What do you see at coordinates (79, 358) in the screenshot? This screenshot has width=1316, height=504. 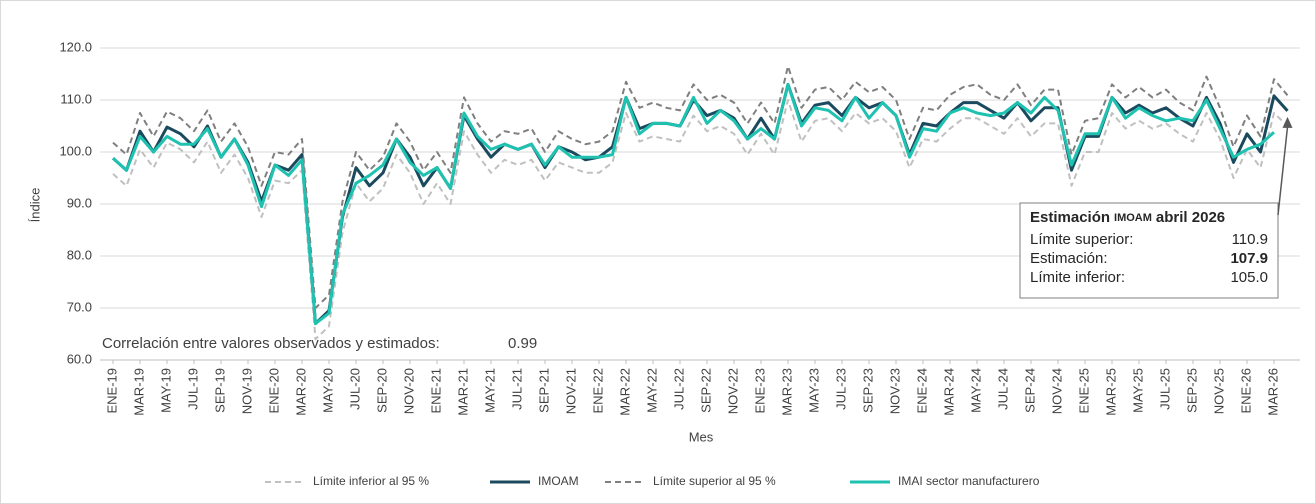 I see `y-tick-label: 60.0` at bounding box center [79, 358].